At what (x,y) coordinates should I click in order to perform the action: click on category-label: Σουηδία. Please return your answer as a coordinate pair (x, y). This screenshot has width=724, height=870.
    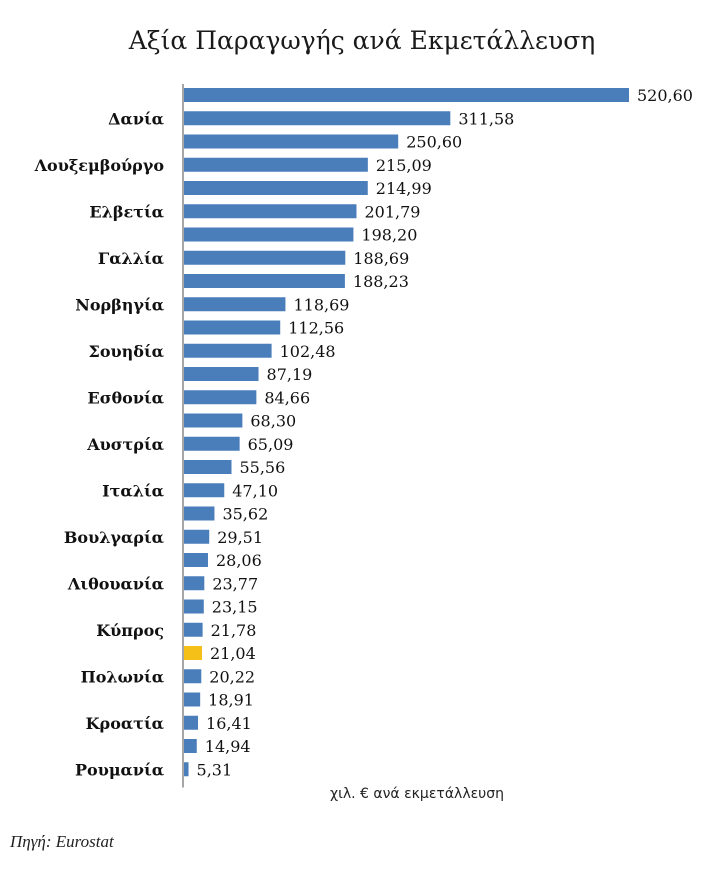
    Looking at the image, I should click on (126, 351).